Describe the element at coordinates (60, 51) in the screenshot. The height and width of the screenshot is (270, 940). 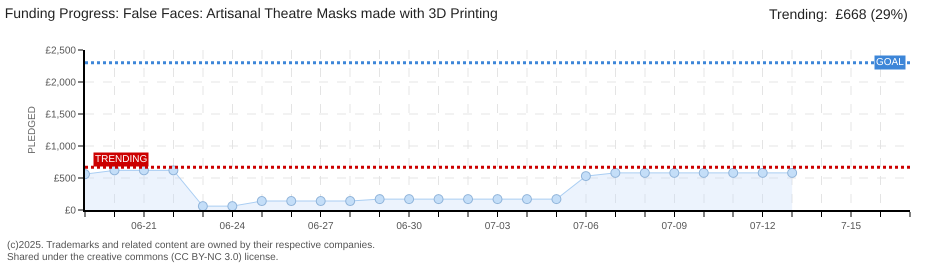
I see `y-tick-label: £2,500` at that location.